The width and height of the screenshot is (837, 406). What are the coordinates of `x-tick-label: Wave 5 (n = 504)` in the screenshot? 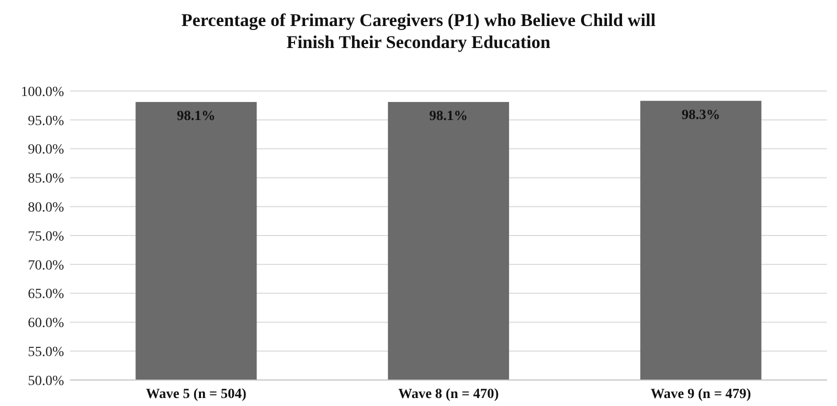 It's located at (196, 394).